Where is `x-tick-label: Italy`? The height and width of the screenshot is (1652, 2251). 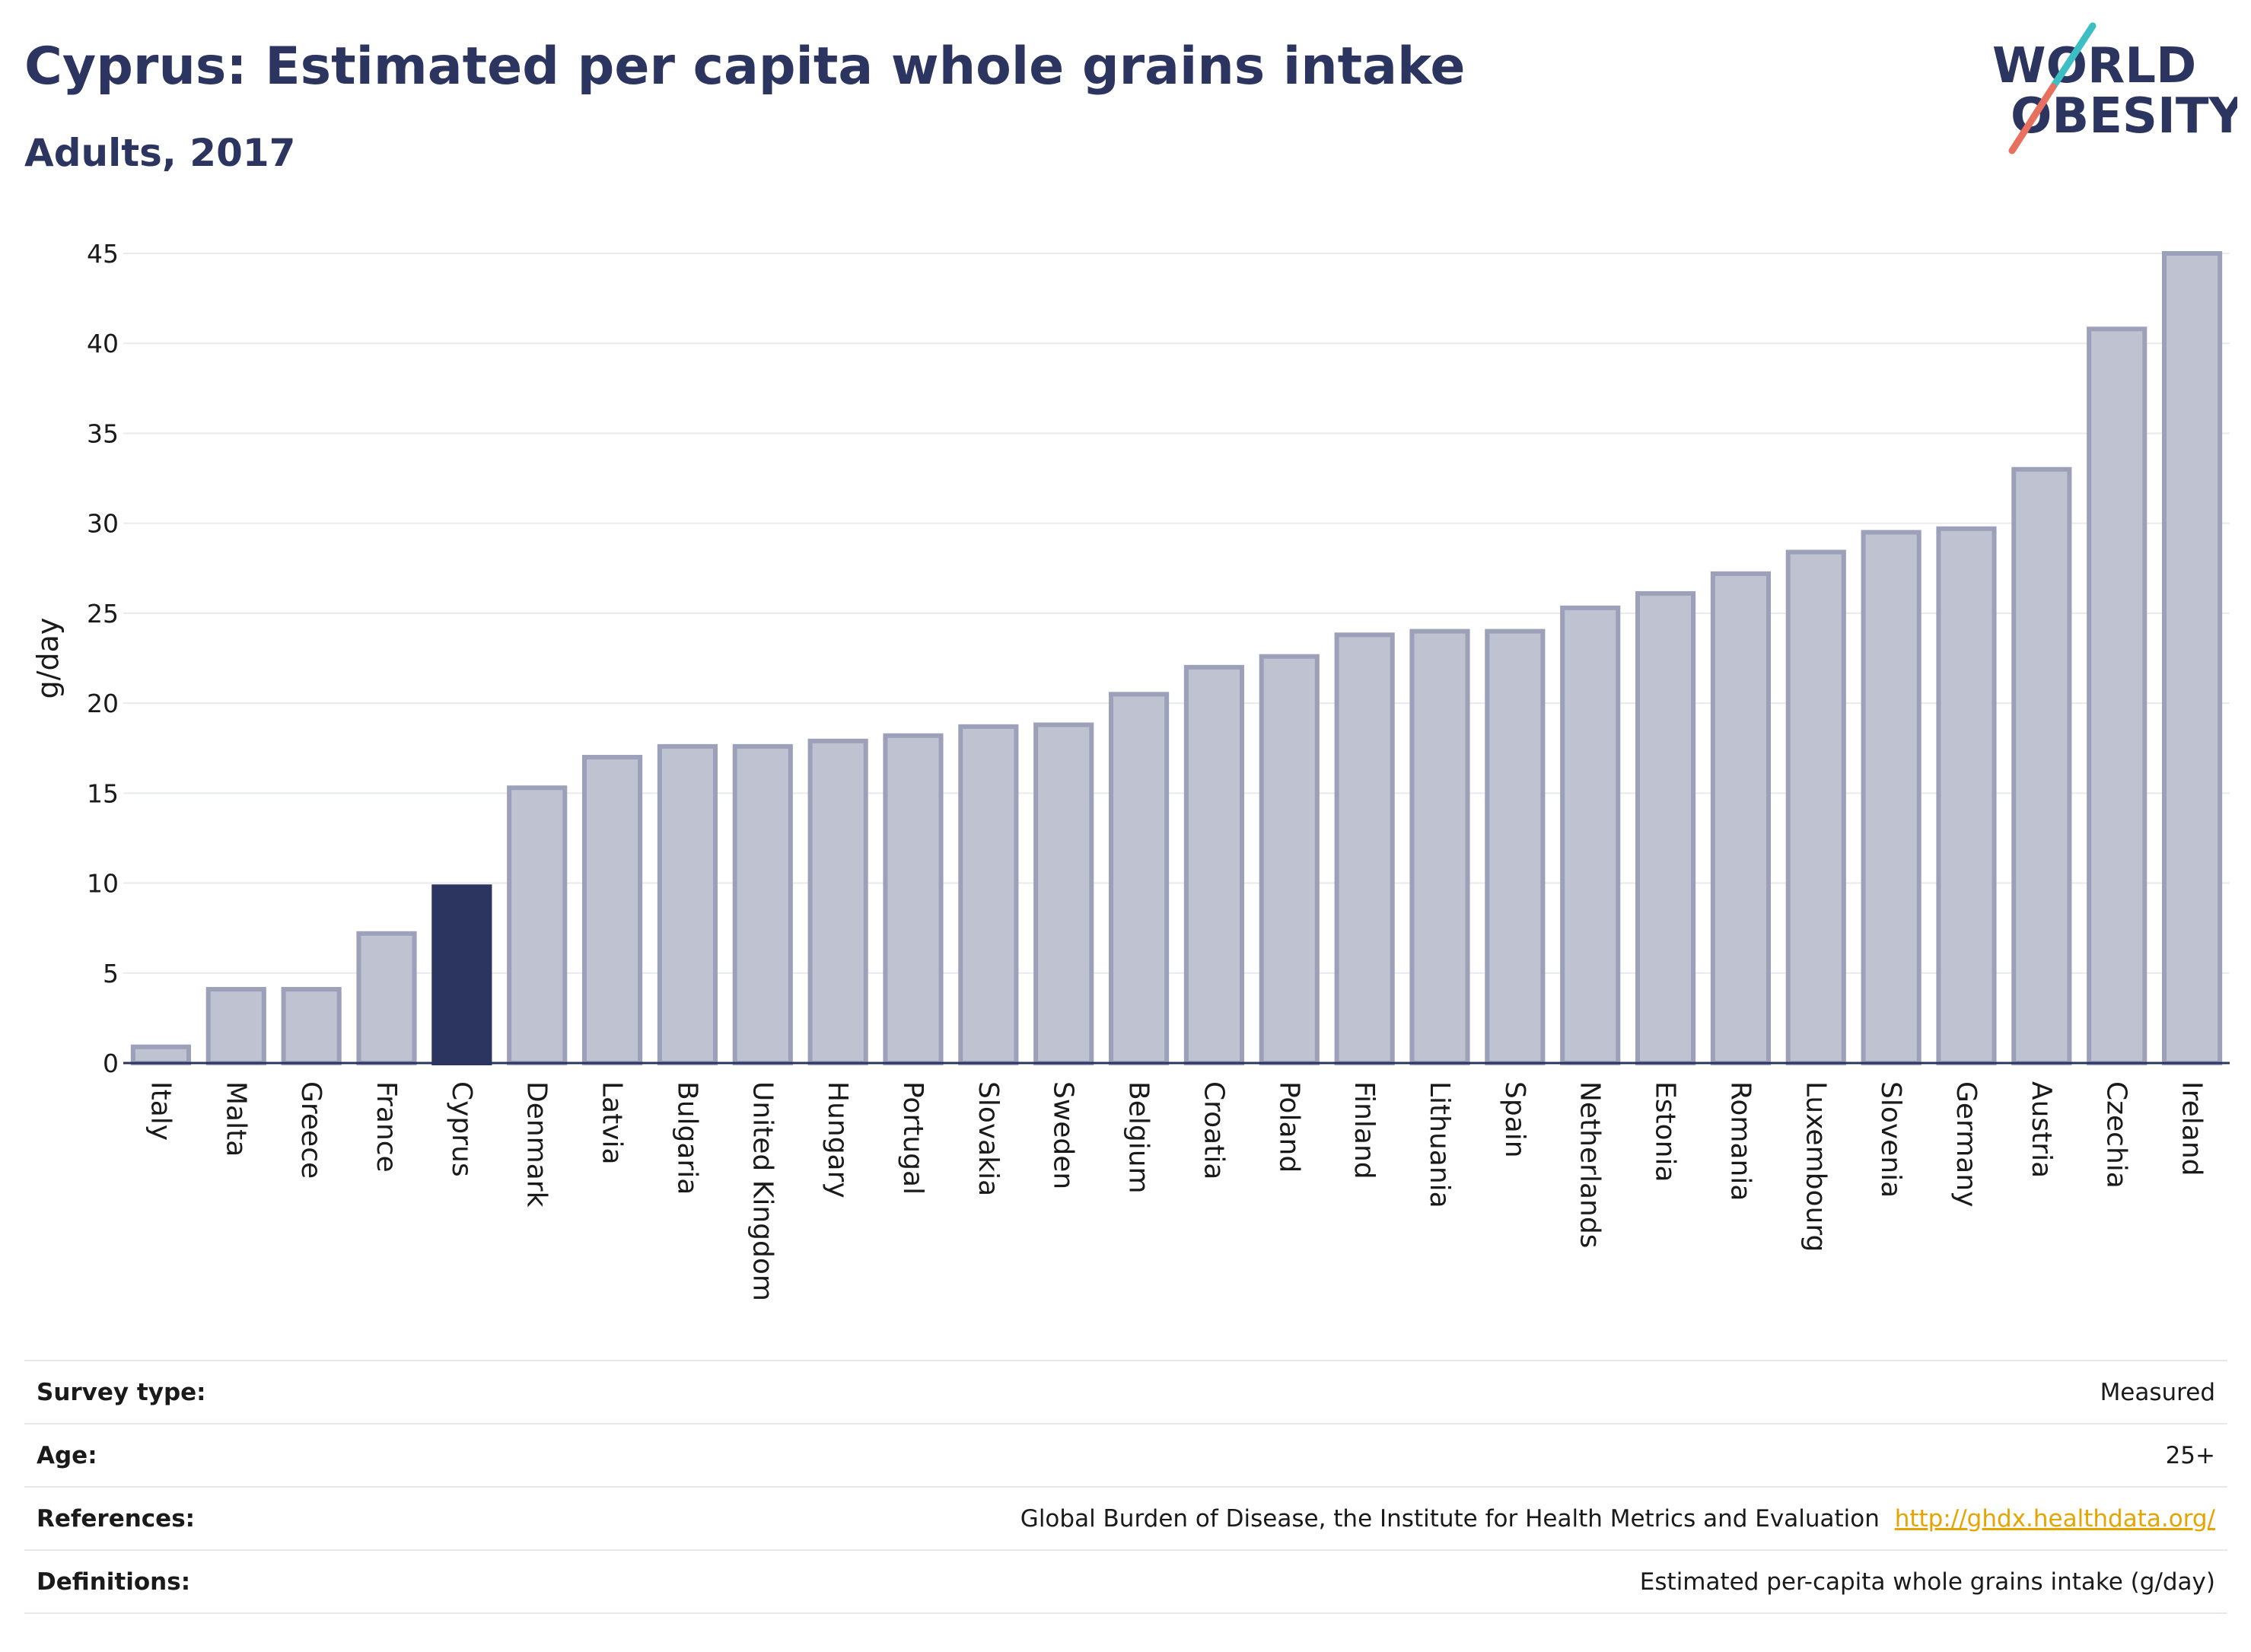
x-tick-label: Italy is located at coordinates (160, 1111).